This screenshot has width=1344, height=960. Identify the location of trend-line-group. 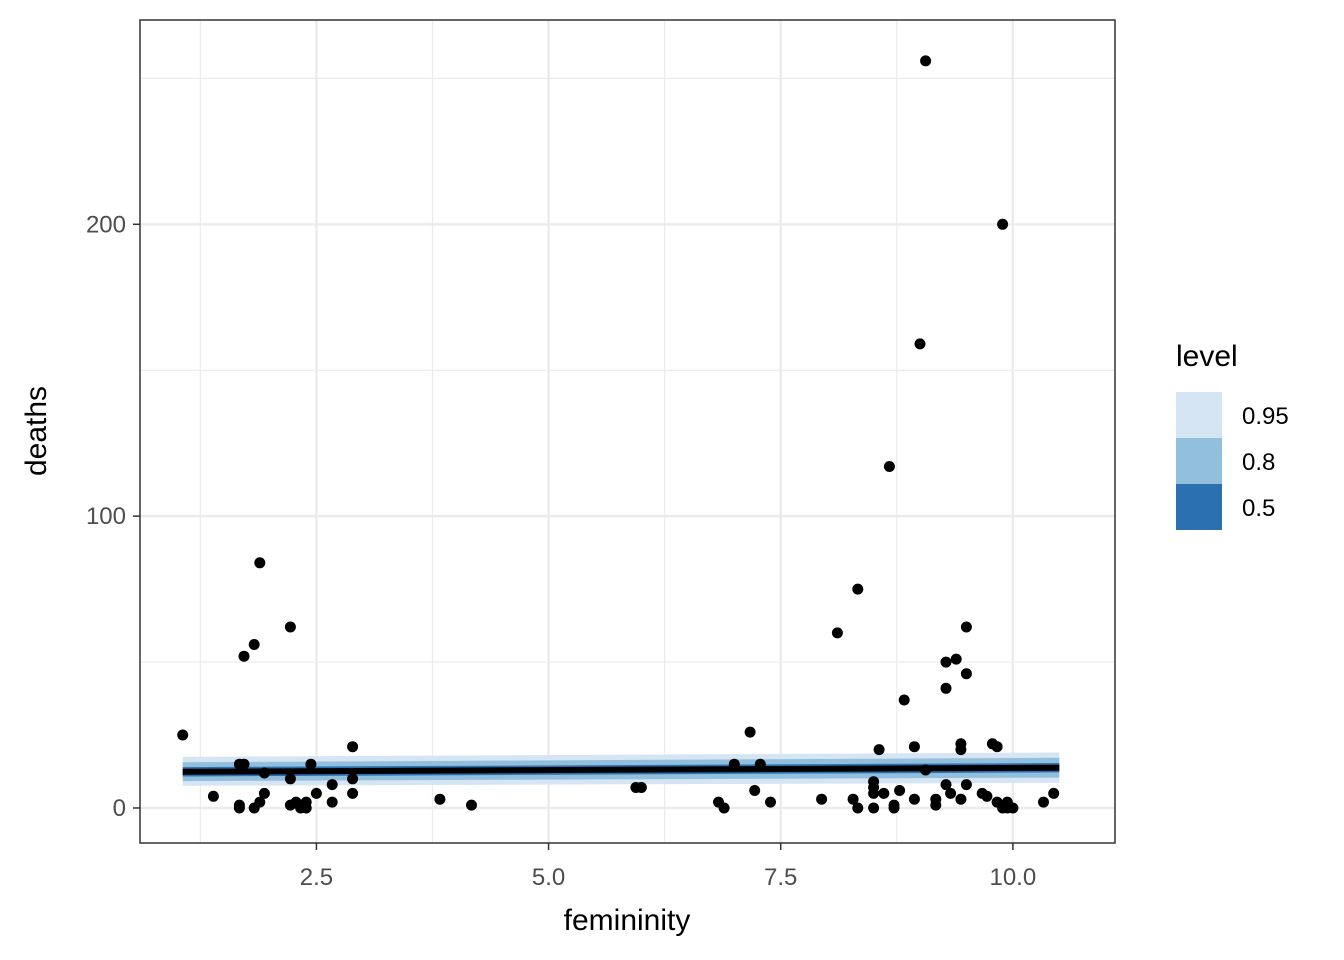
(621, 769).